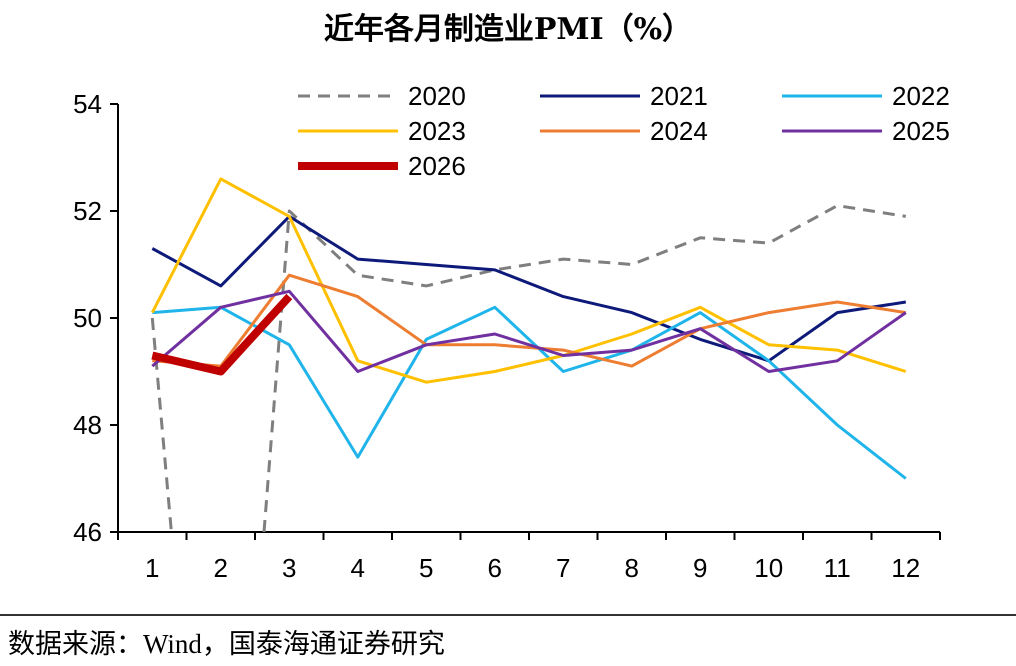 This screenshot has height=666, width=1016. Describe the element at coordinates (289, 568) in the screenshot. I see `x-tick-label: 3` at that location.